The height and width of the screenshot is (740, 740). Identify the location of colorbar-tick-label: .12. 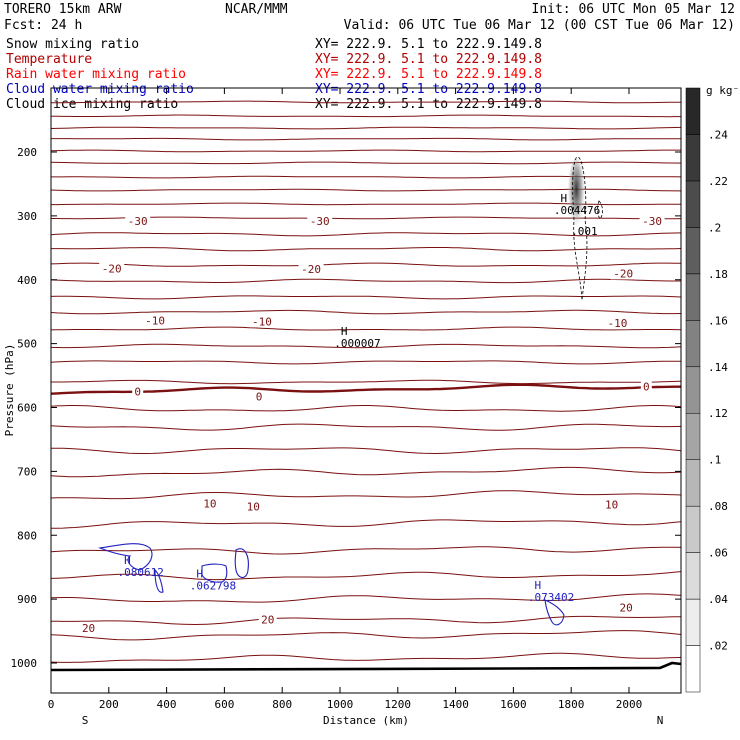
(718, 413).